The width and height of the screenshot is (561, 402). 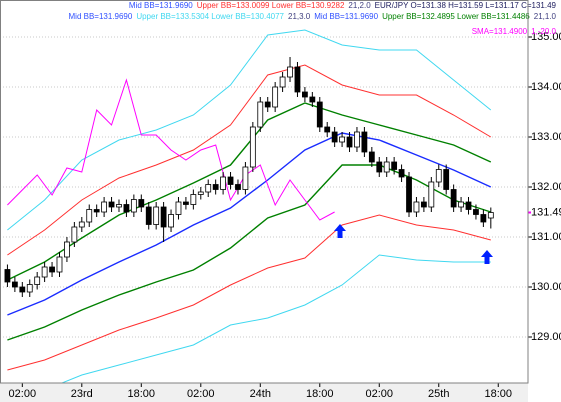 What do you see at coordinates (438, 394) in the screenshot?
I see `x-tick-label: 25th` at bounding box center [438, 394].